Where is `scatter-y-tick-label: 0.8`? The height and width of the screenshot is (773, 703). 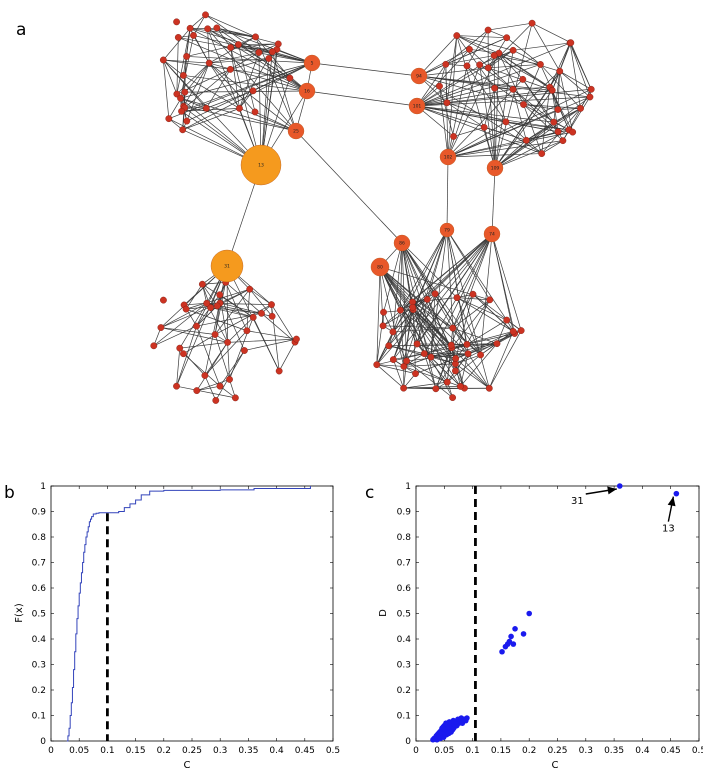 scatter-y-tick-label: 0.8 is located at coordinates (404, 538).